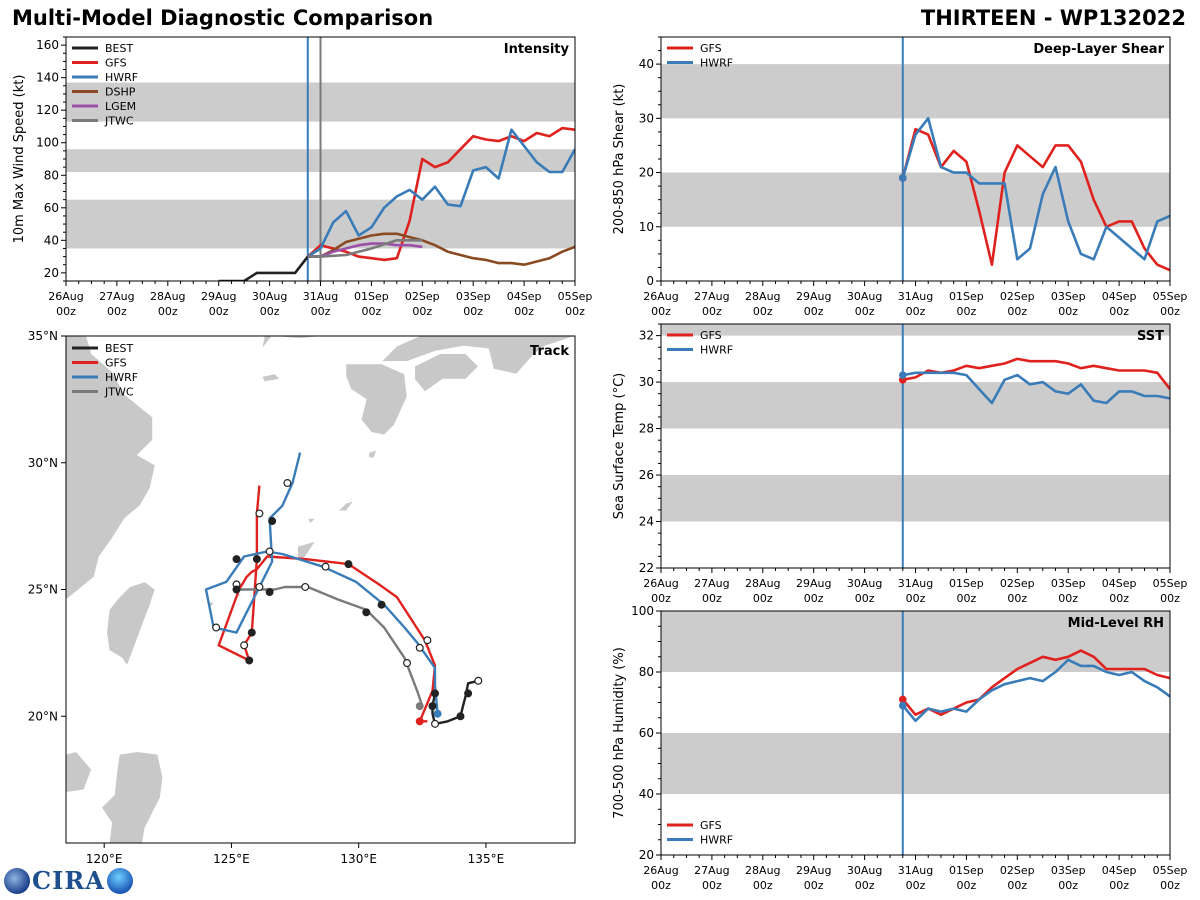 The width and height of the screenshot is (1200, 900). What do you see at coordinates (660, 296) in the screenshot?
I see `shear-xtick-day-label: 26Aug` at bounding box center [660, 296].